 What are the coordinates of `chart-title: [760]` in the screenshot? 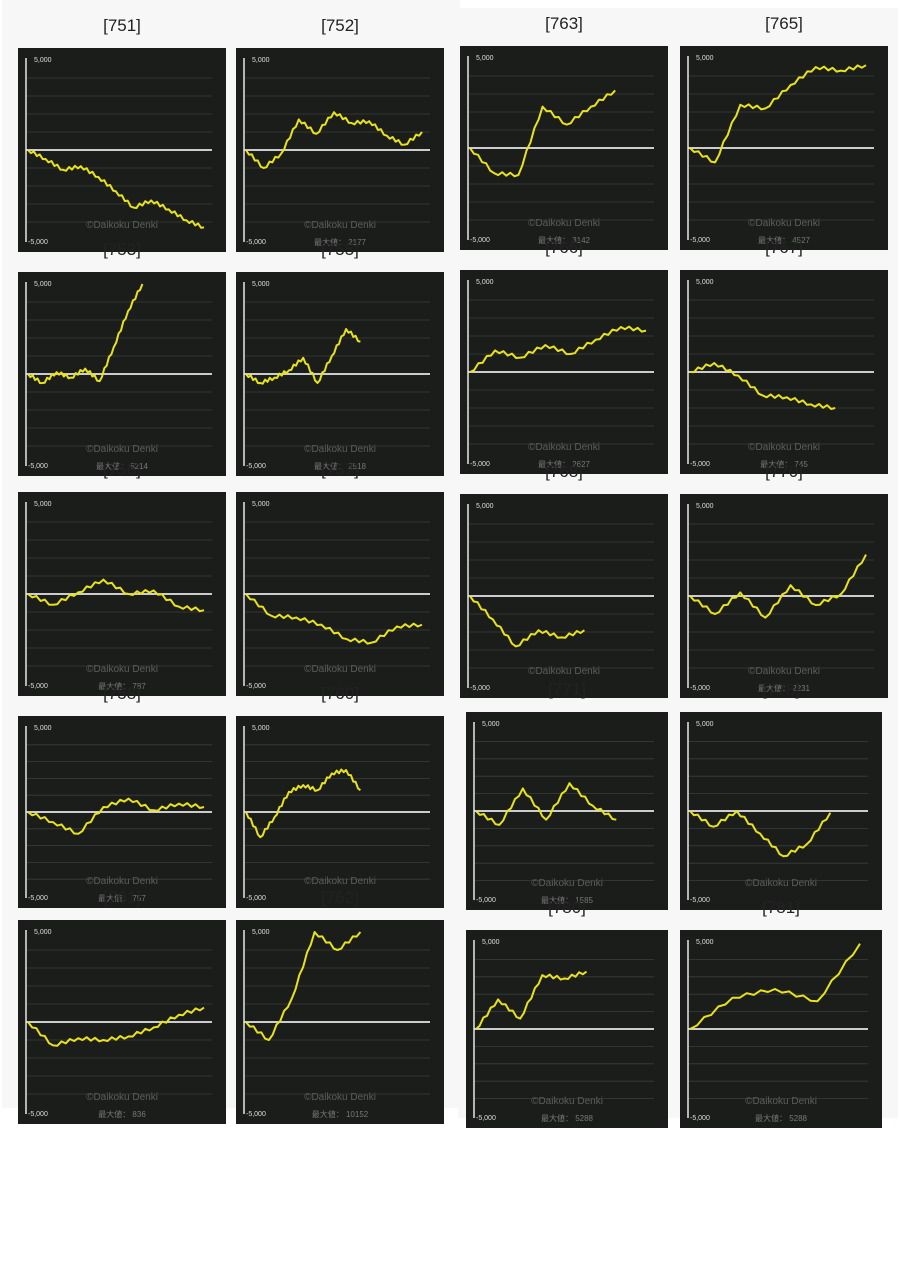 It's located at (340, 693).